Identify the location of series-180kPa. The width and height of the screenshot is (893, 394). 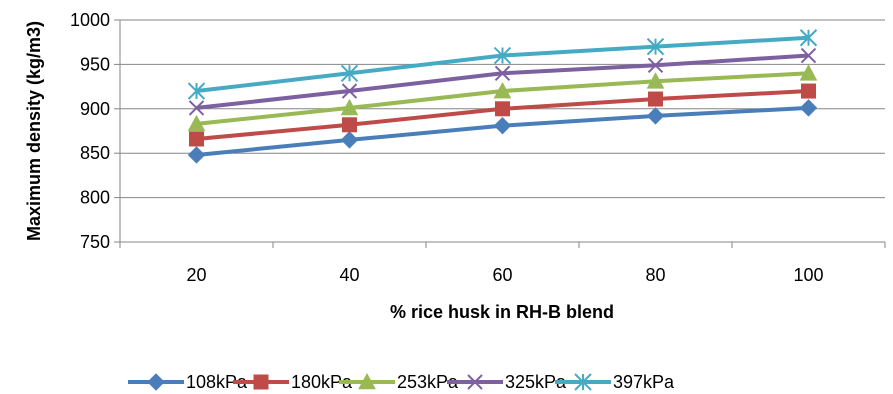
(502, 115).